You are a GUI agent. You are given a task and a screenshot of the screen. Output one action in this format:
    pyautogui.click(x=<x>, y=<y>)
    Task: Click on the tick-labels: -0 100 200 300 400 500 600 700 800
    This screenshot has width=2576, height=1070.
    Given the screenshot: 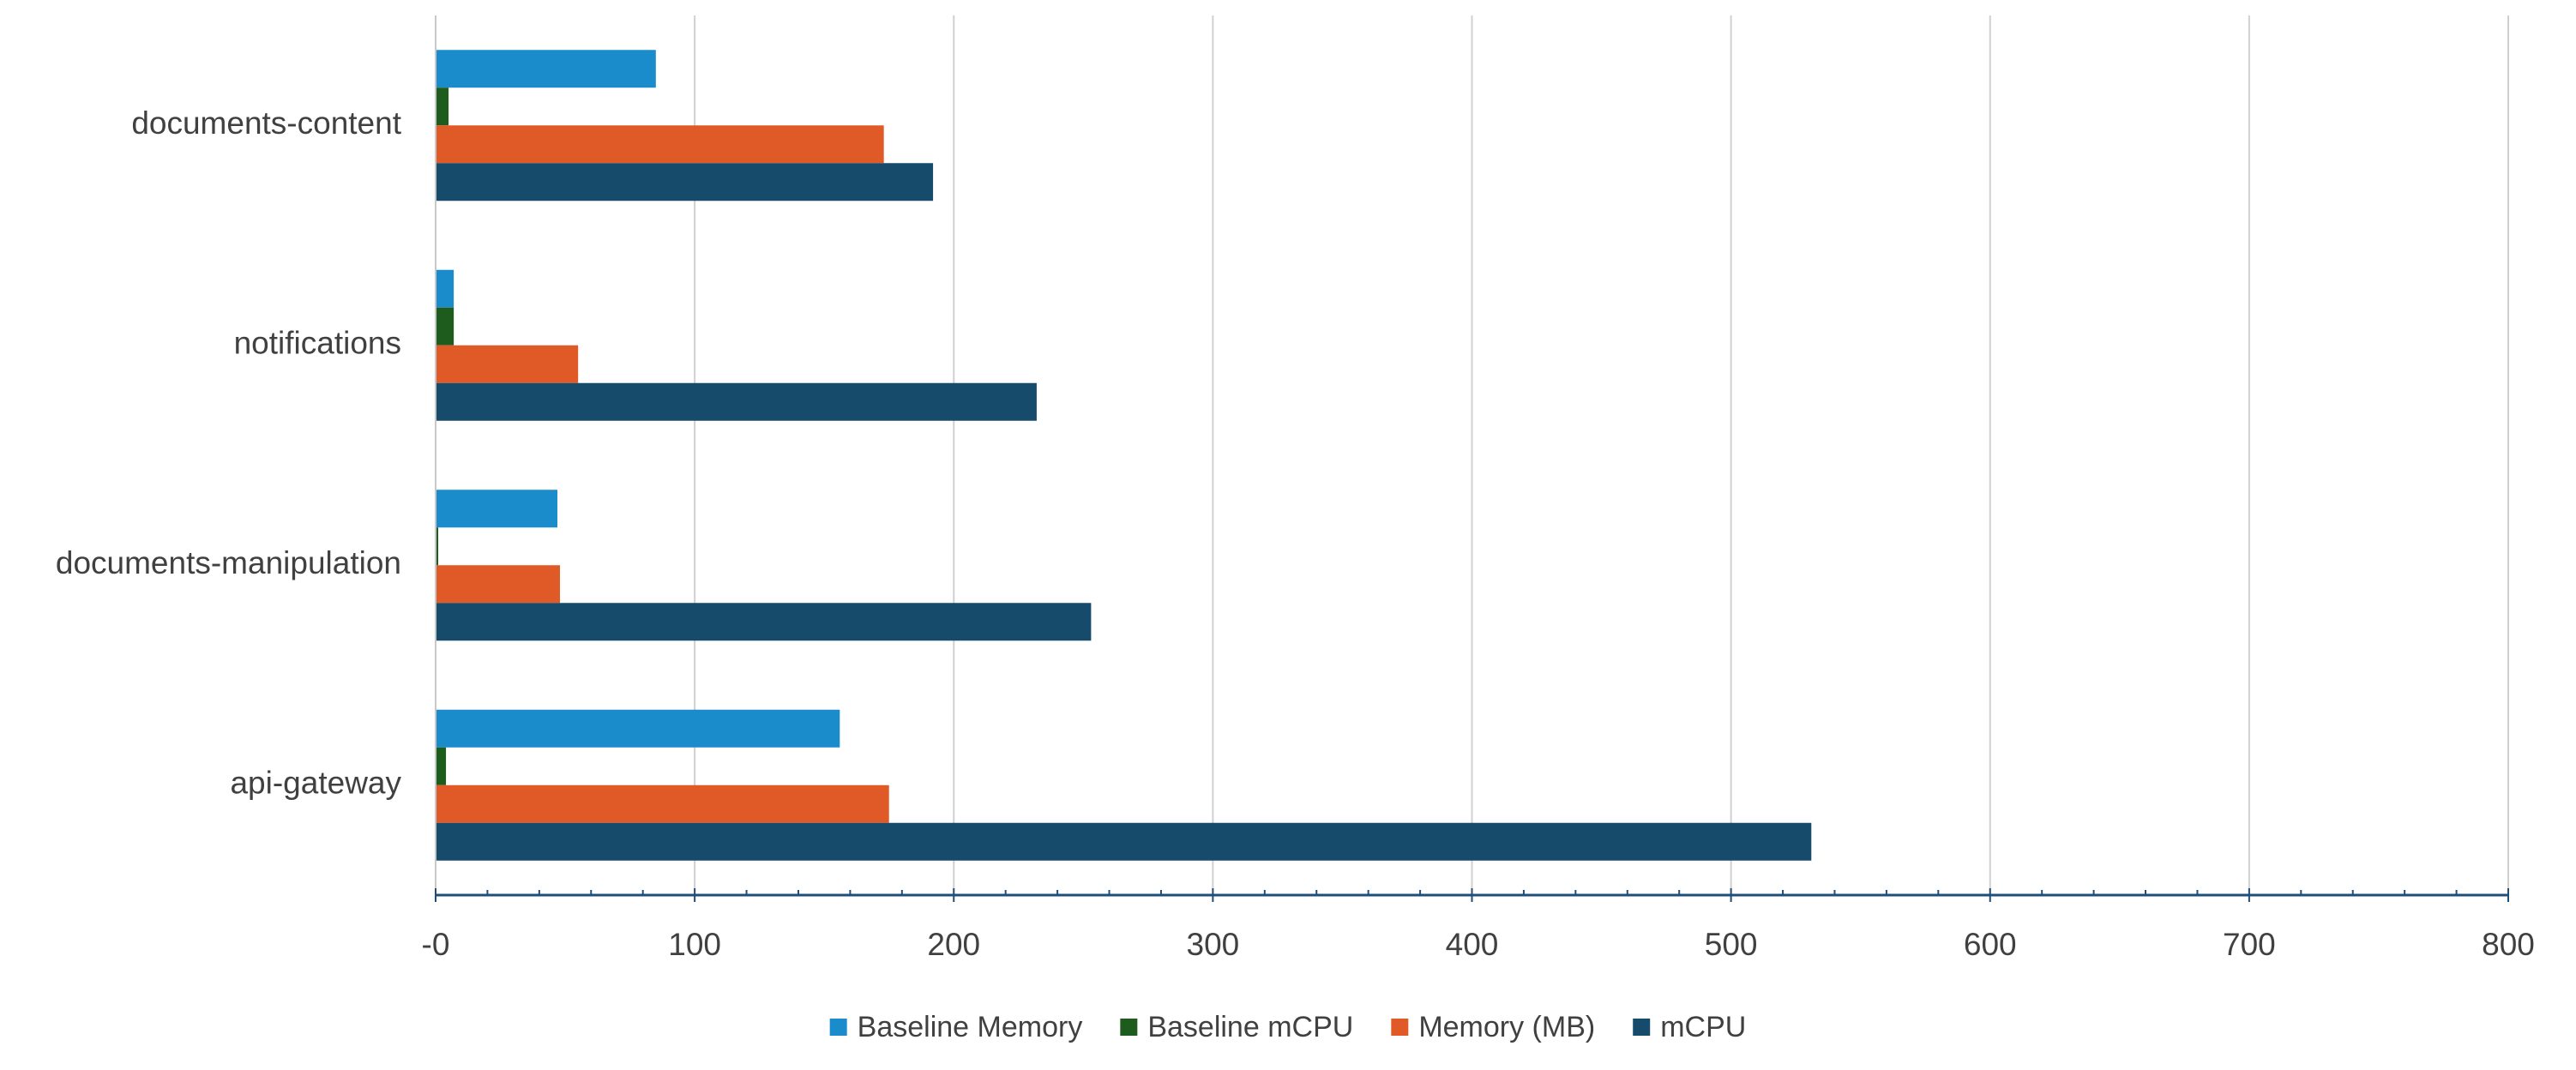 What is the action you would take?
    pyautogui.click(x=1478, y=944)
    